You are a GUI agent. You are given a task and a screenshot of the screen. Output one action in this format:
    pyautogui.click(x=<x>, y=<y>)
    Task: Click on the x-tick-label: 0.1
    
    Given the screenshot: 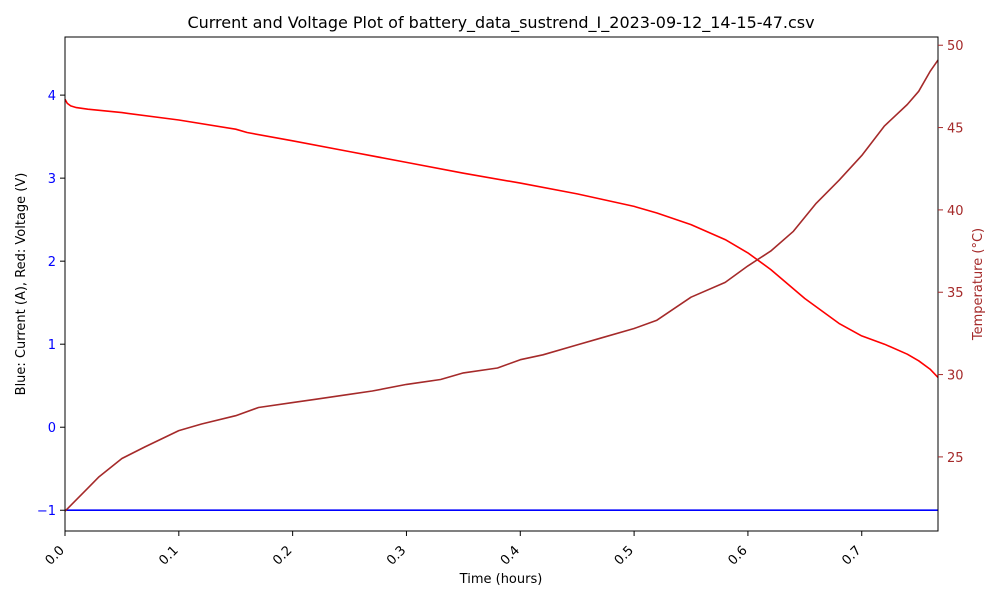 What is the action you would take?
    pyautogui.click(x=168, y=555)
    